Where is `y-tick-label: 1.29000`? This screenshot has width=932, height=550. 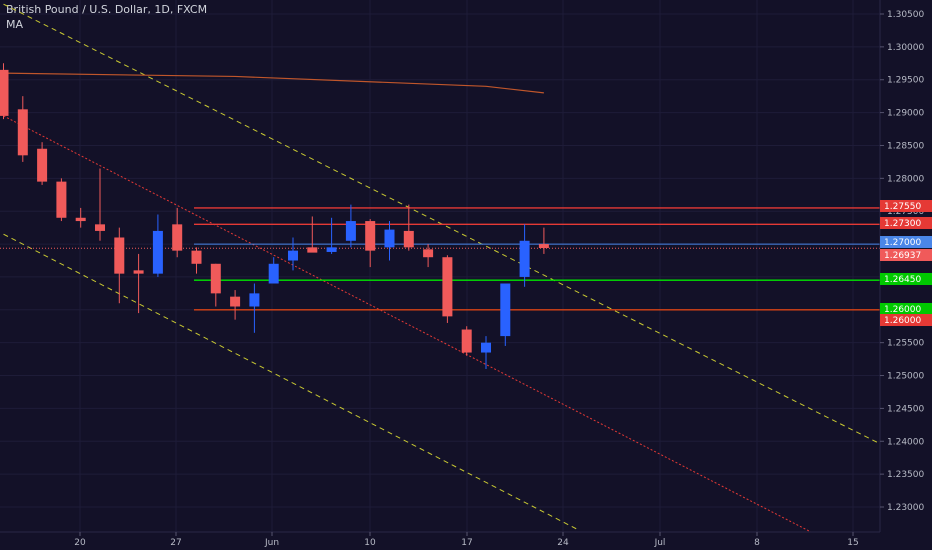 y-tick-label: 1.29000 is located at coordinates (905, 114).